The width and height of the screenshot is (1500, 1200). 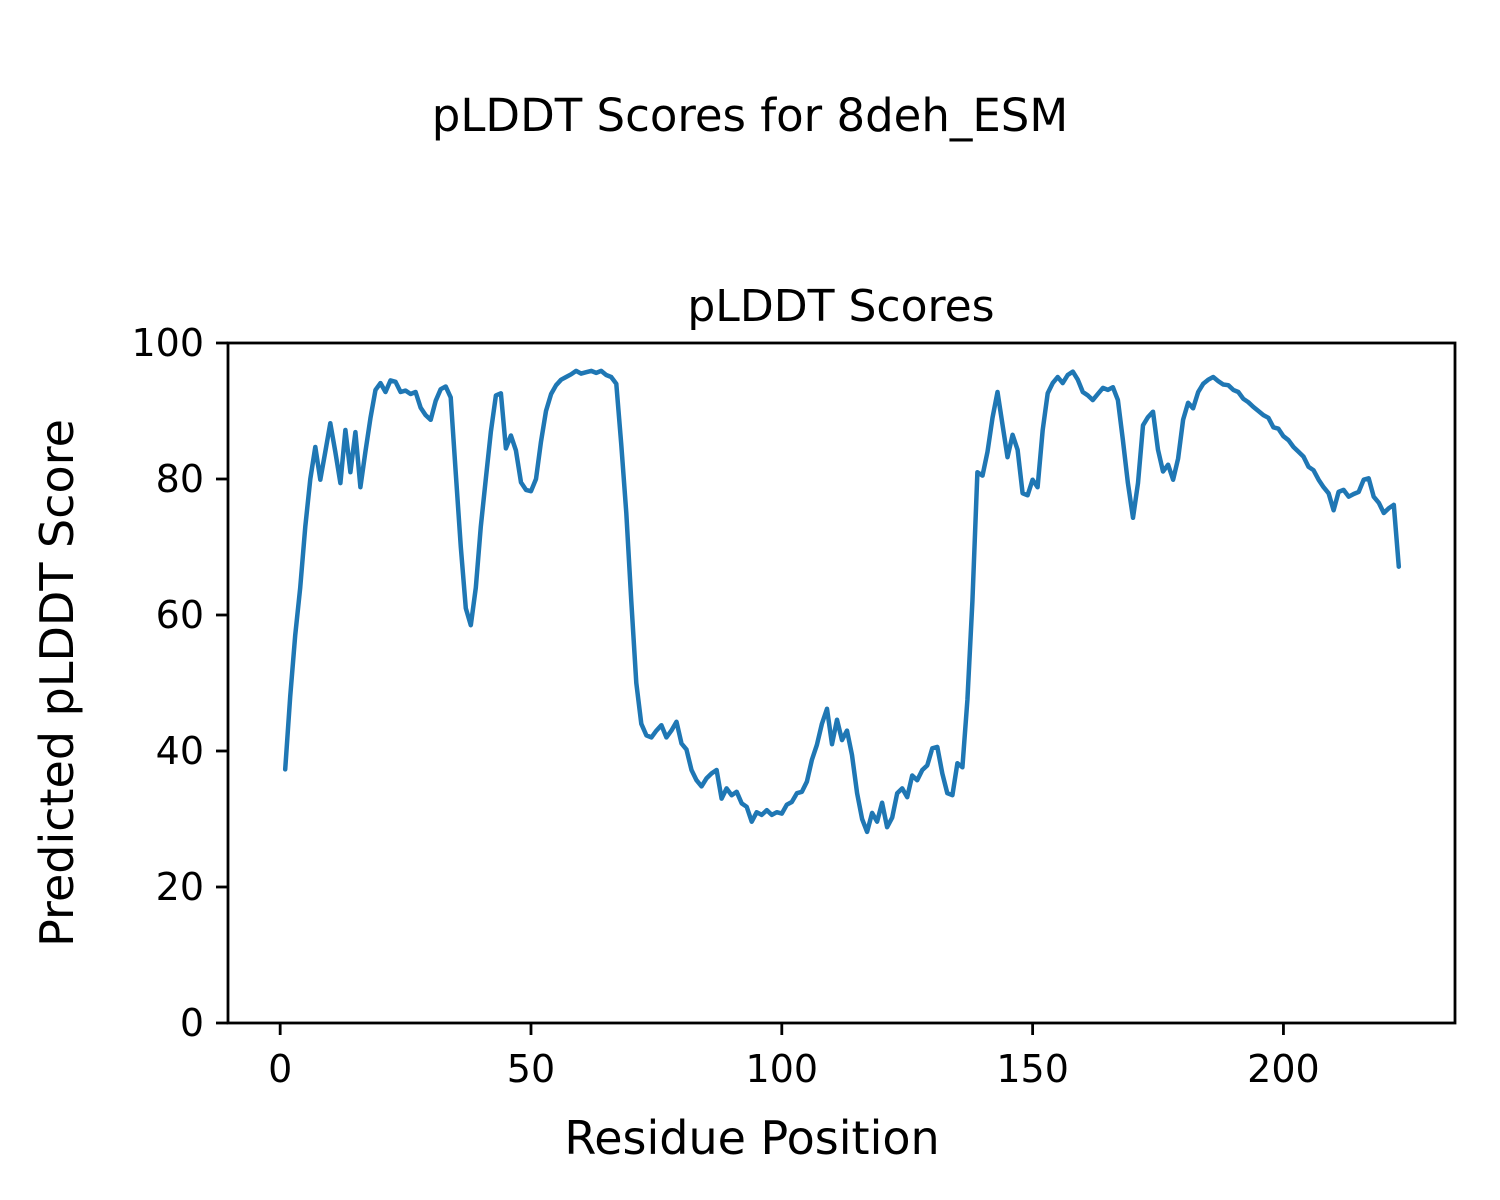 What do you see at coordinates (167, 343) in the screenshot?
I see `y-tick-label: 100` at bounding box center [167, 343].